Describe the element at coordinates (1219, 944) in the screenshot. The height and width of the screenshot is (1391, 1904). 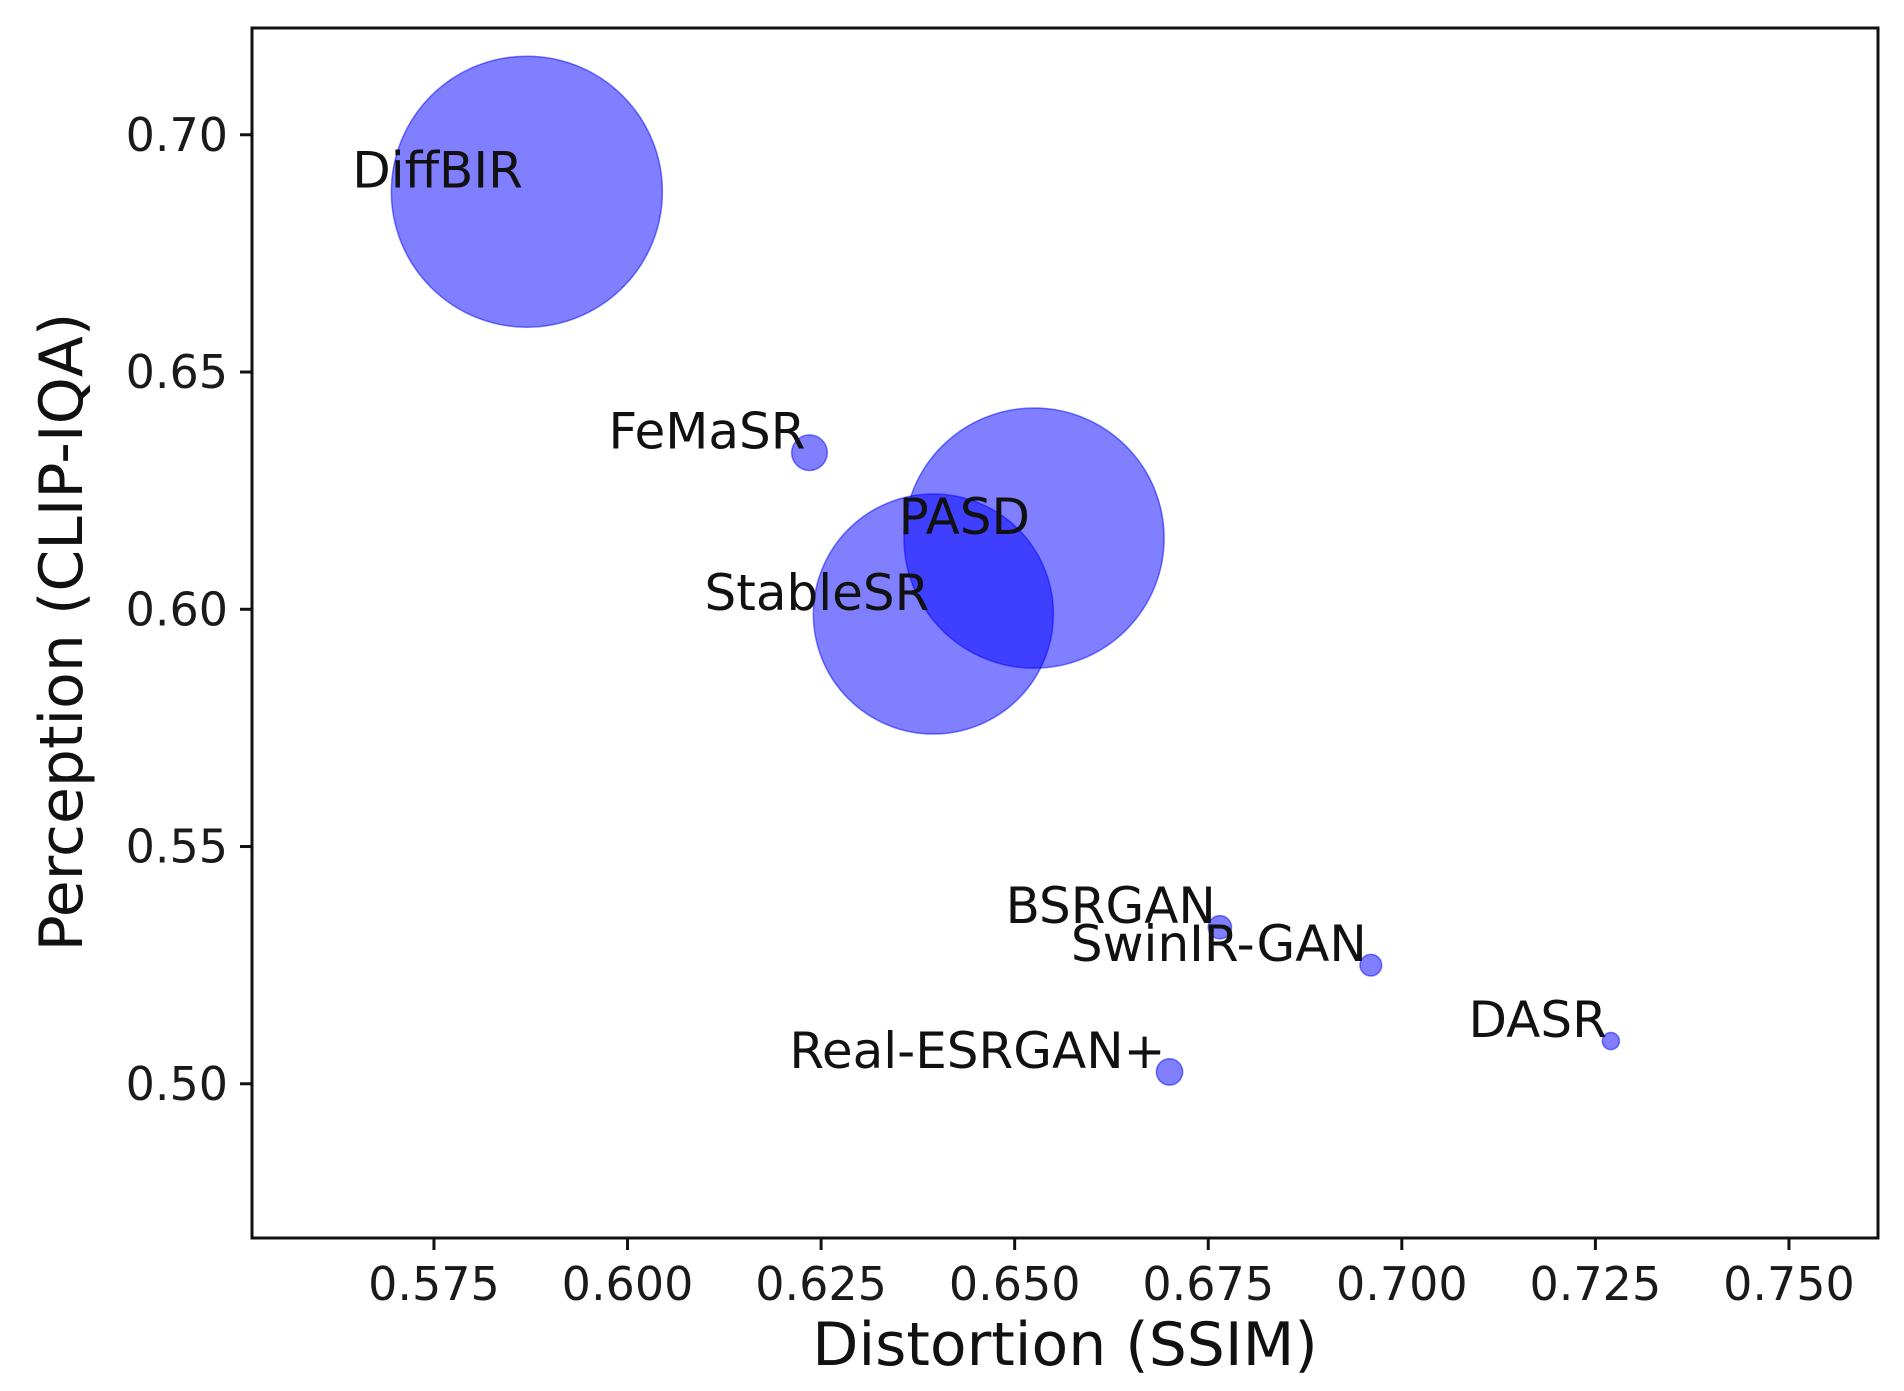
I see `point-label-swinir-gan: SwinIR-GAN` at that location.